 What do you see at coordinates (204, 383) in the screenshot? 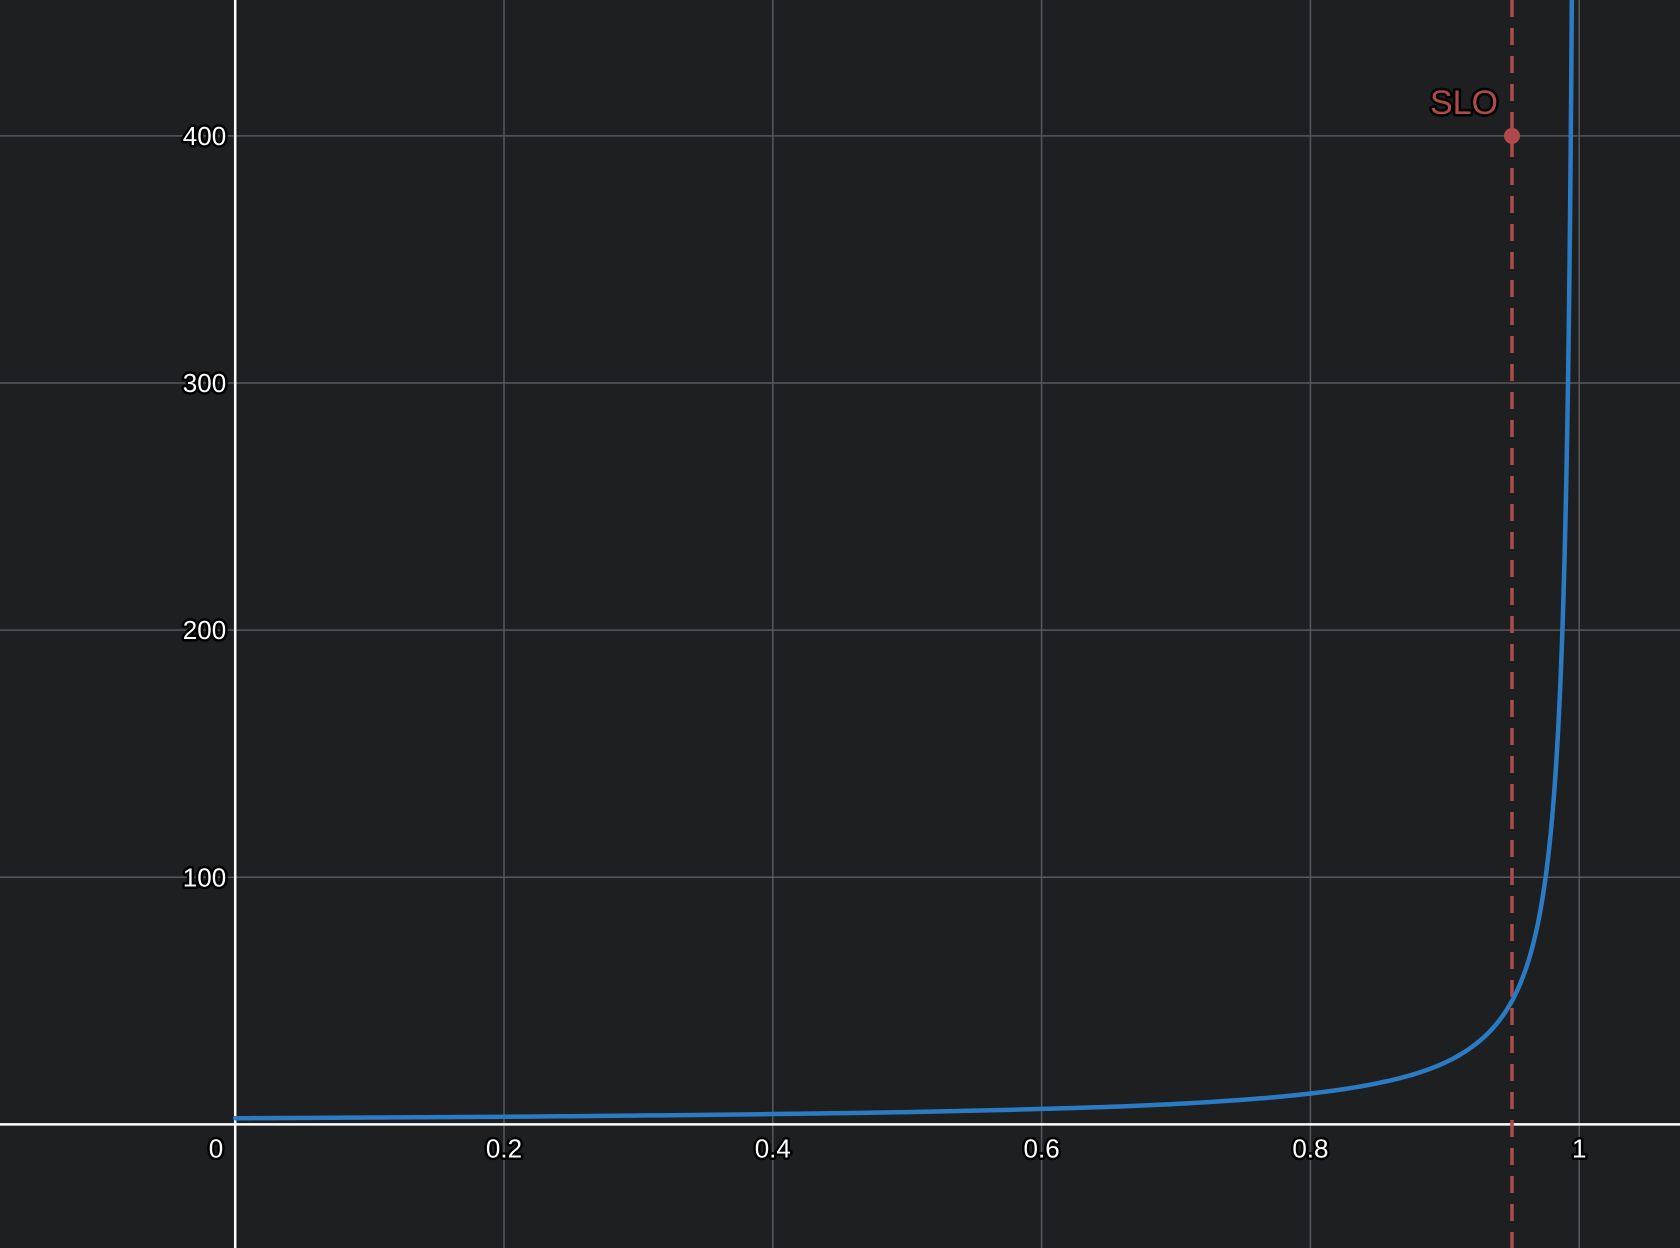
I see `y-tick-label: 300` at bounding box center [204, 383].